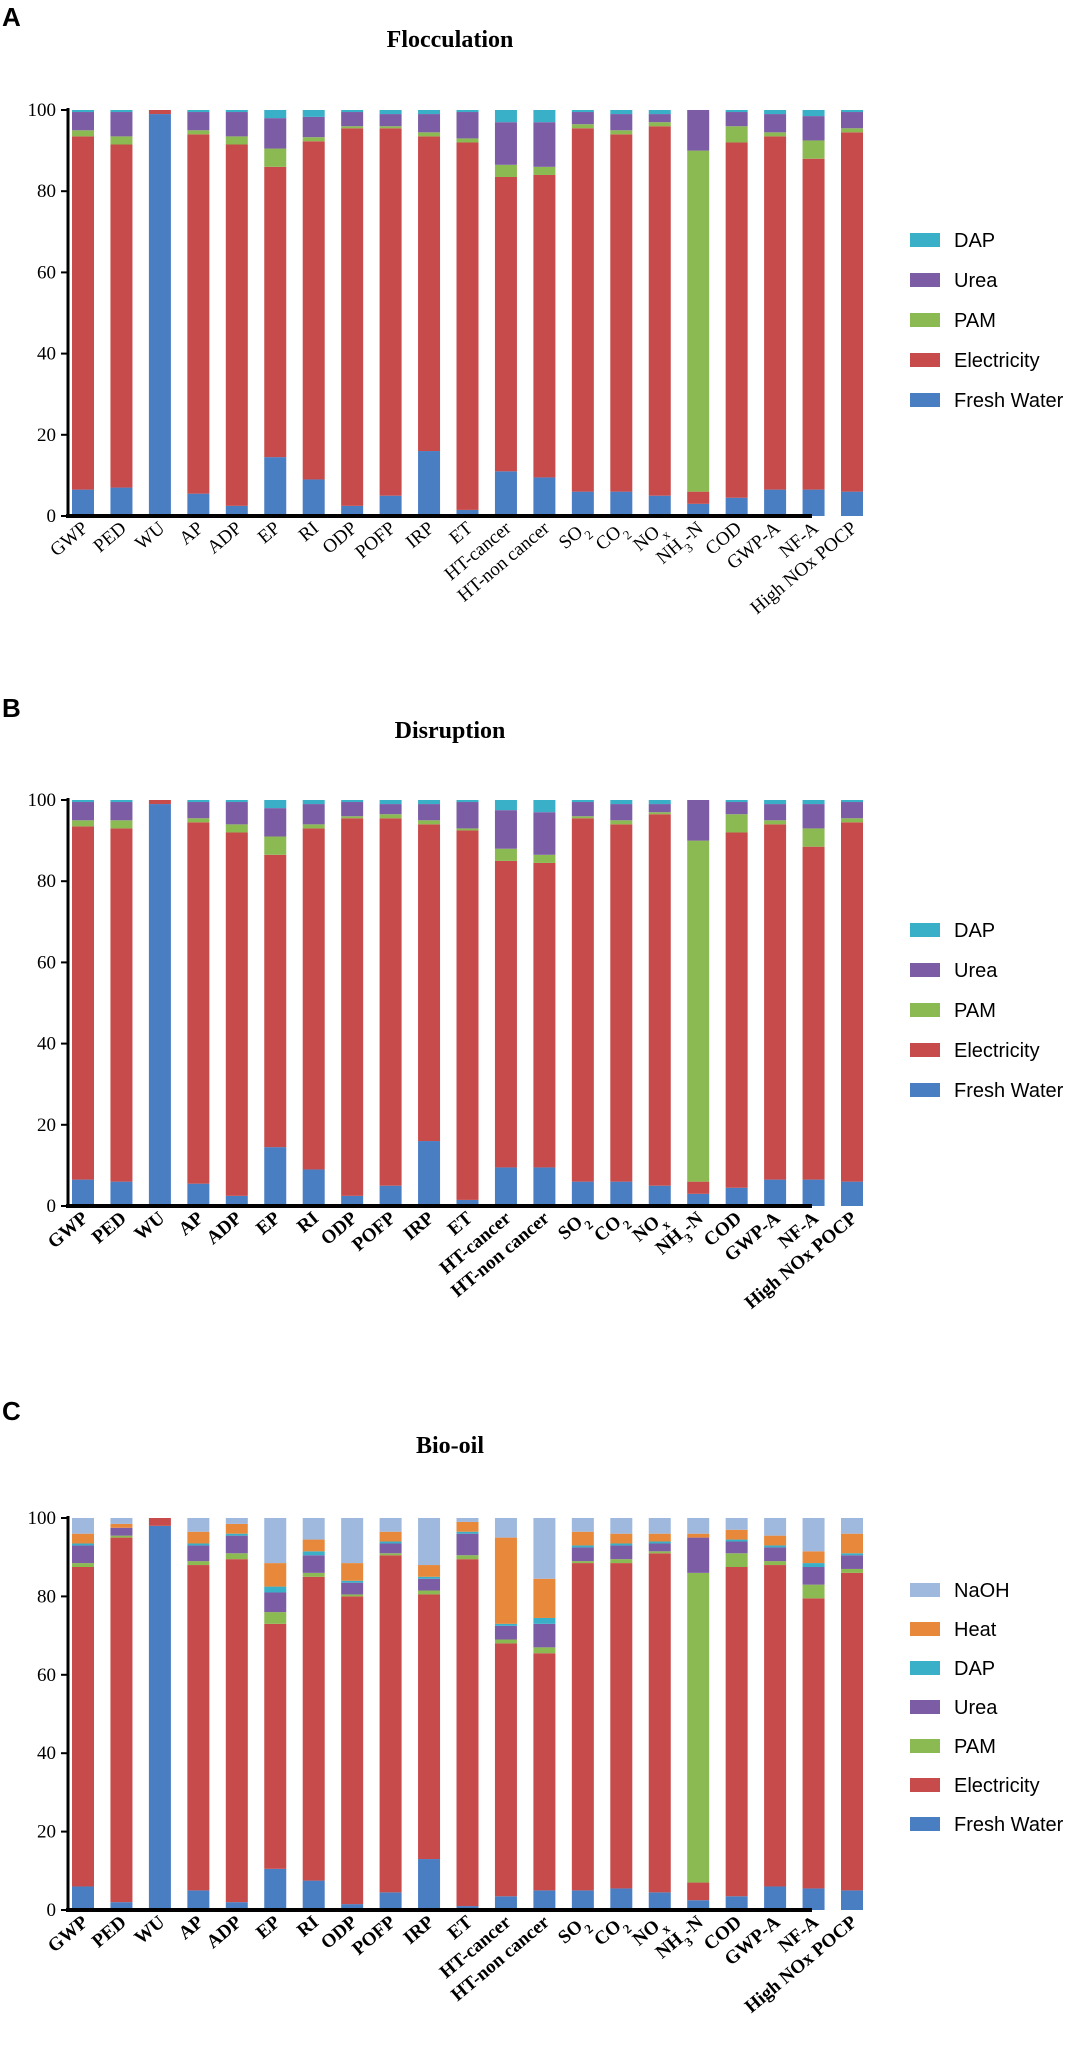 The image size is (1081, 2060). Describe the element at coordinates (621, 1526) in the screenshot. I see `bar-co2-naoh` at that location.